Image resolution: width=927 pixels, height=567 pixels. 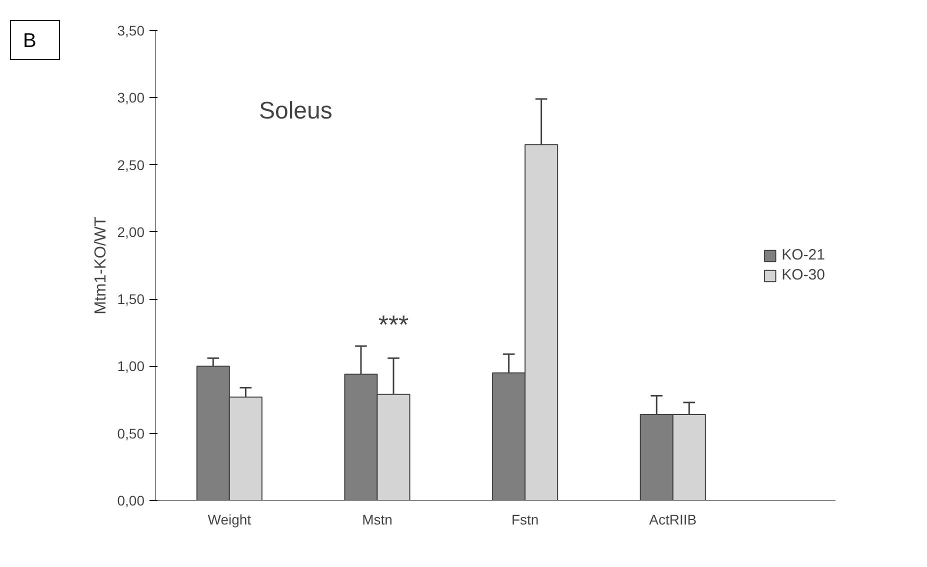 I want to click on y-tick-label: 2,50, so click(x=131, y=164).